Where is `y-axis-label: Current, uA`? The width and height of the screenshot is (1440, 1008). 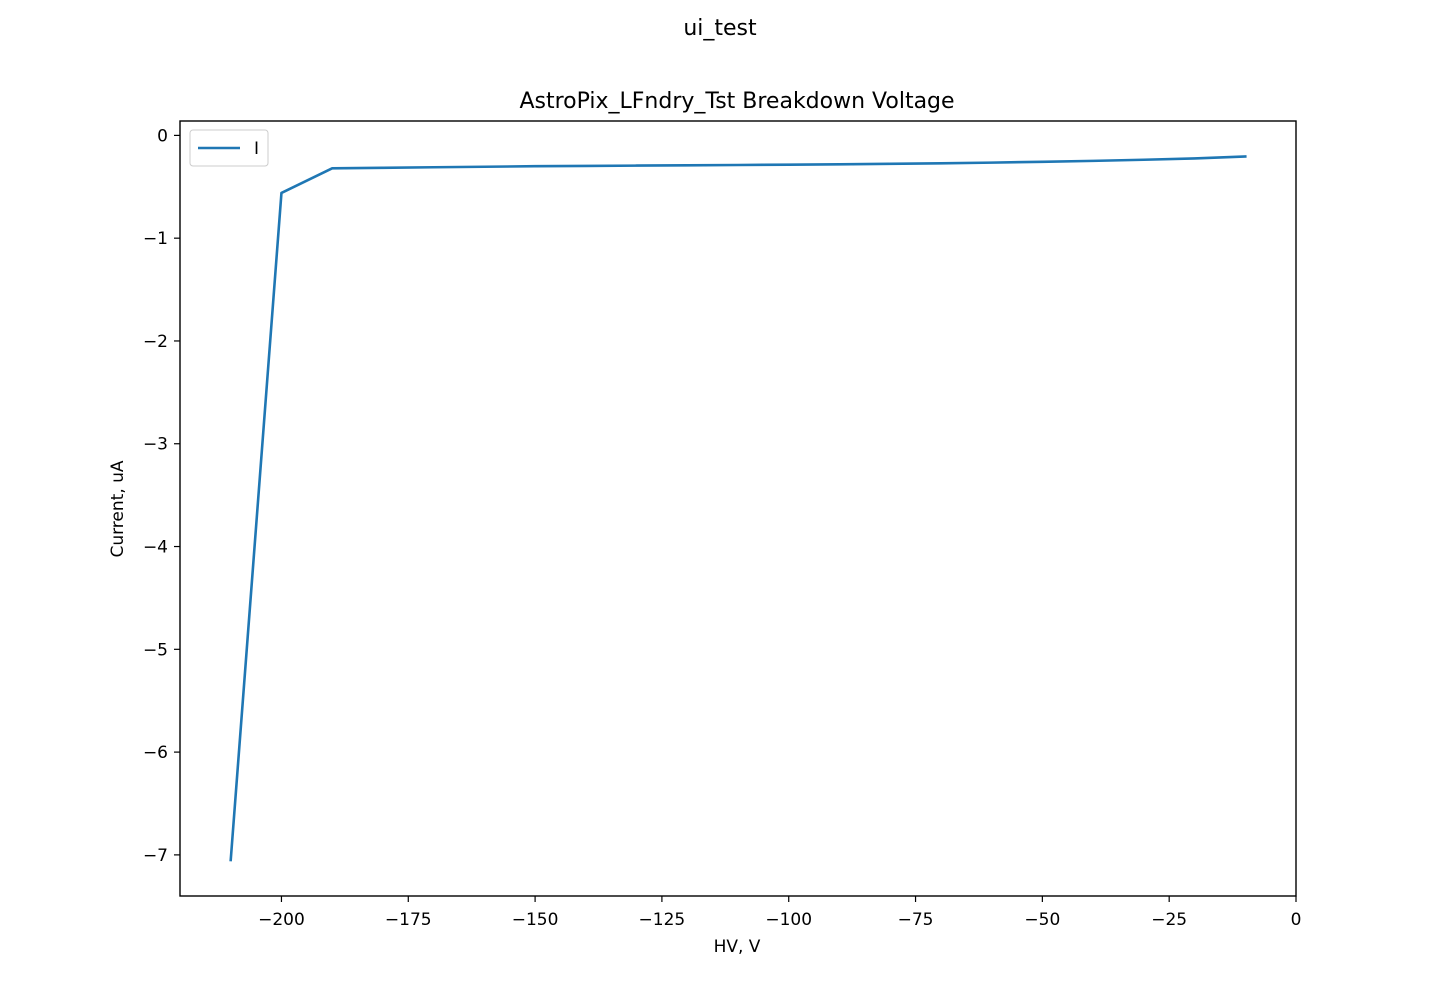
y-axis-label: Current, uA is located at coordinates (118, 508).